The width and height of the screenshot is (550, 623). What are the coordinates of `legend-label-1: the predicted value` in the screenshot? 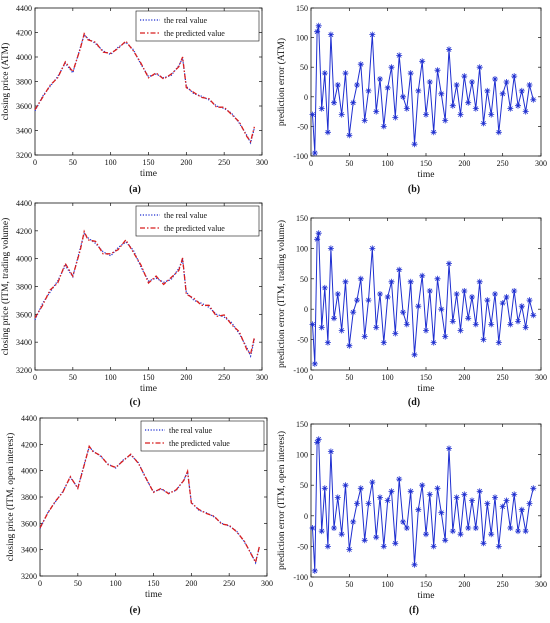 It's located at (194, 33).